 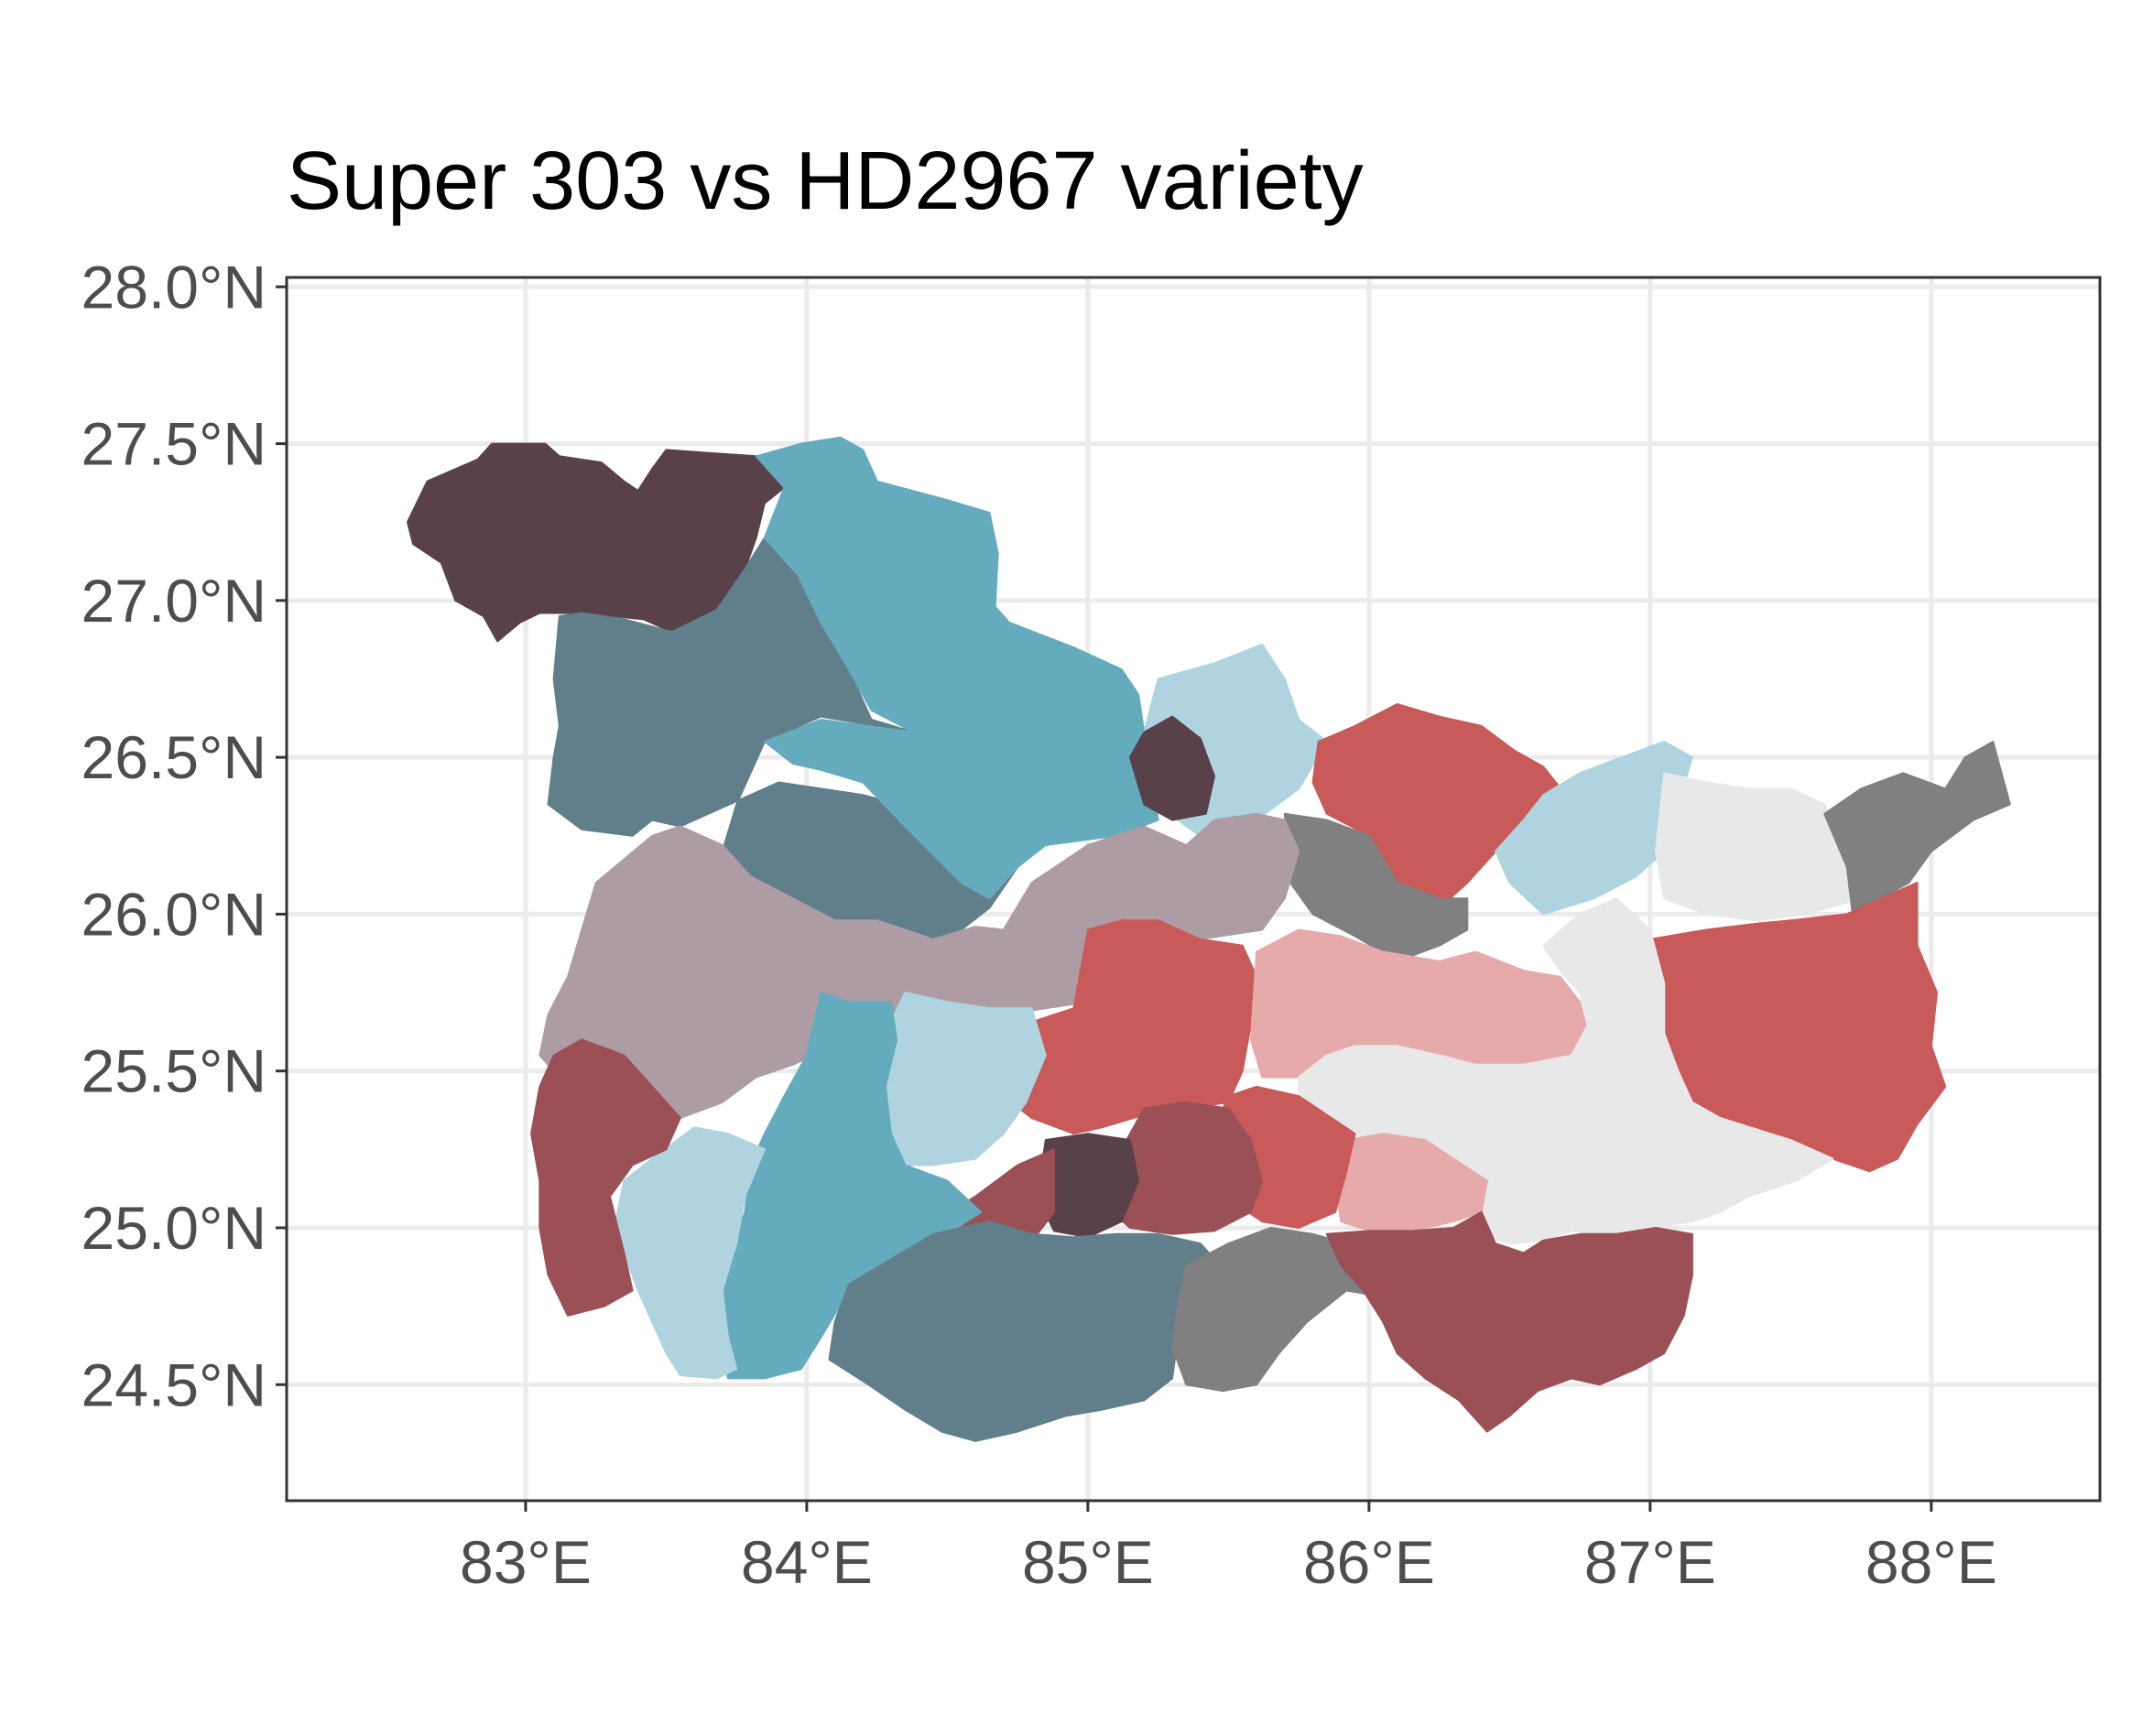 What do you see at coordinates (1650, 1562) in the screenshot?
I see `x-tick-label: 87°E` at bounding box center [1650, 1562].